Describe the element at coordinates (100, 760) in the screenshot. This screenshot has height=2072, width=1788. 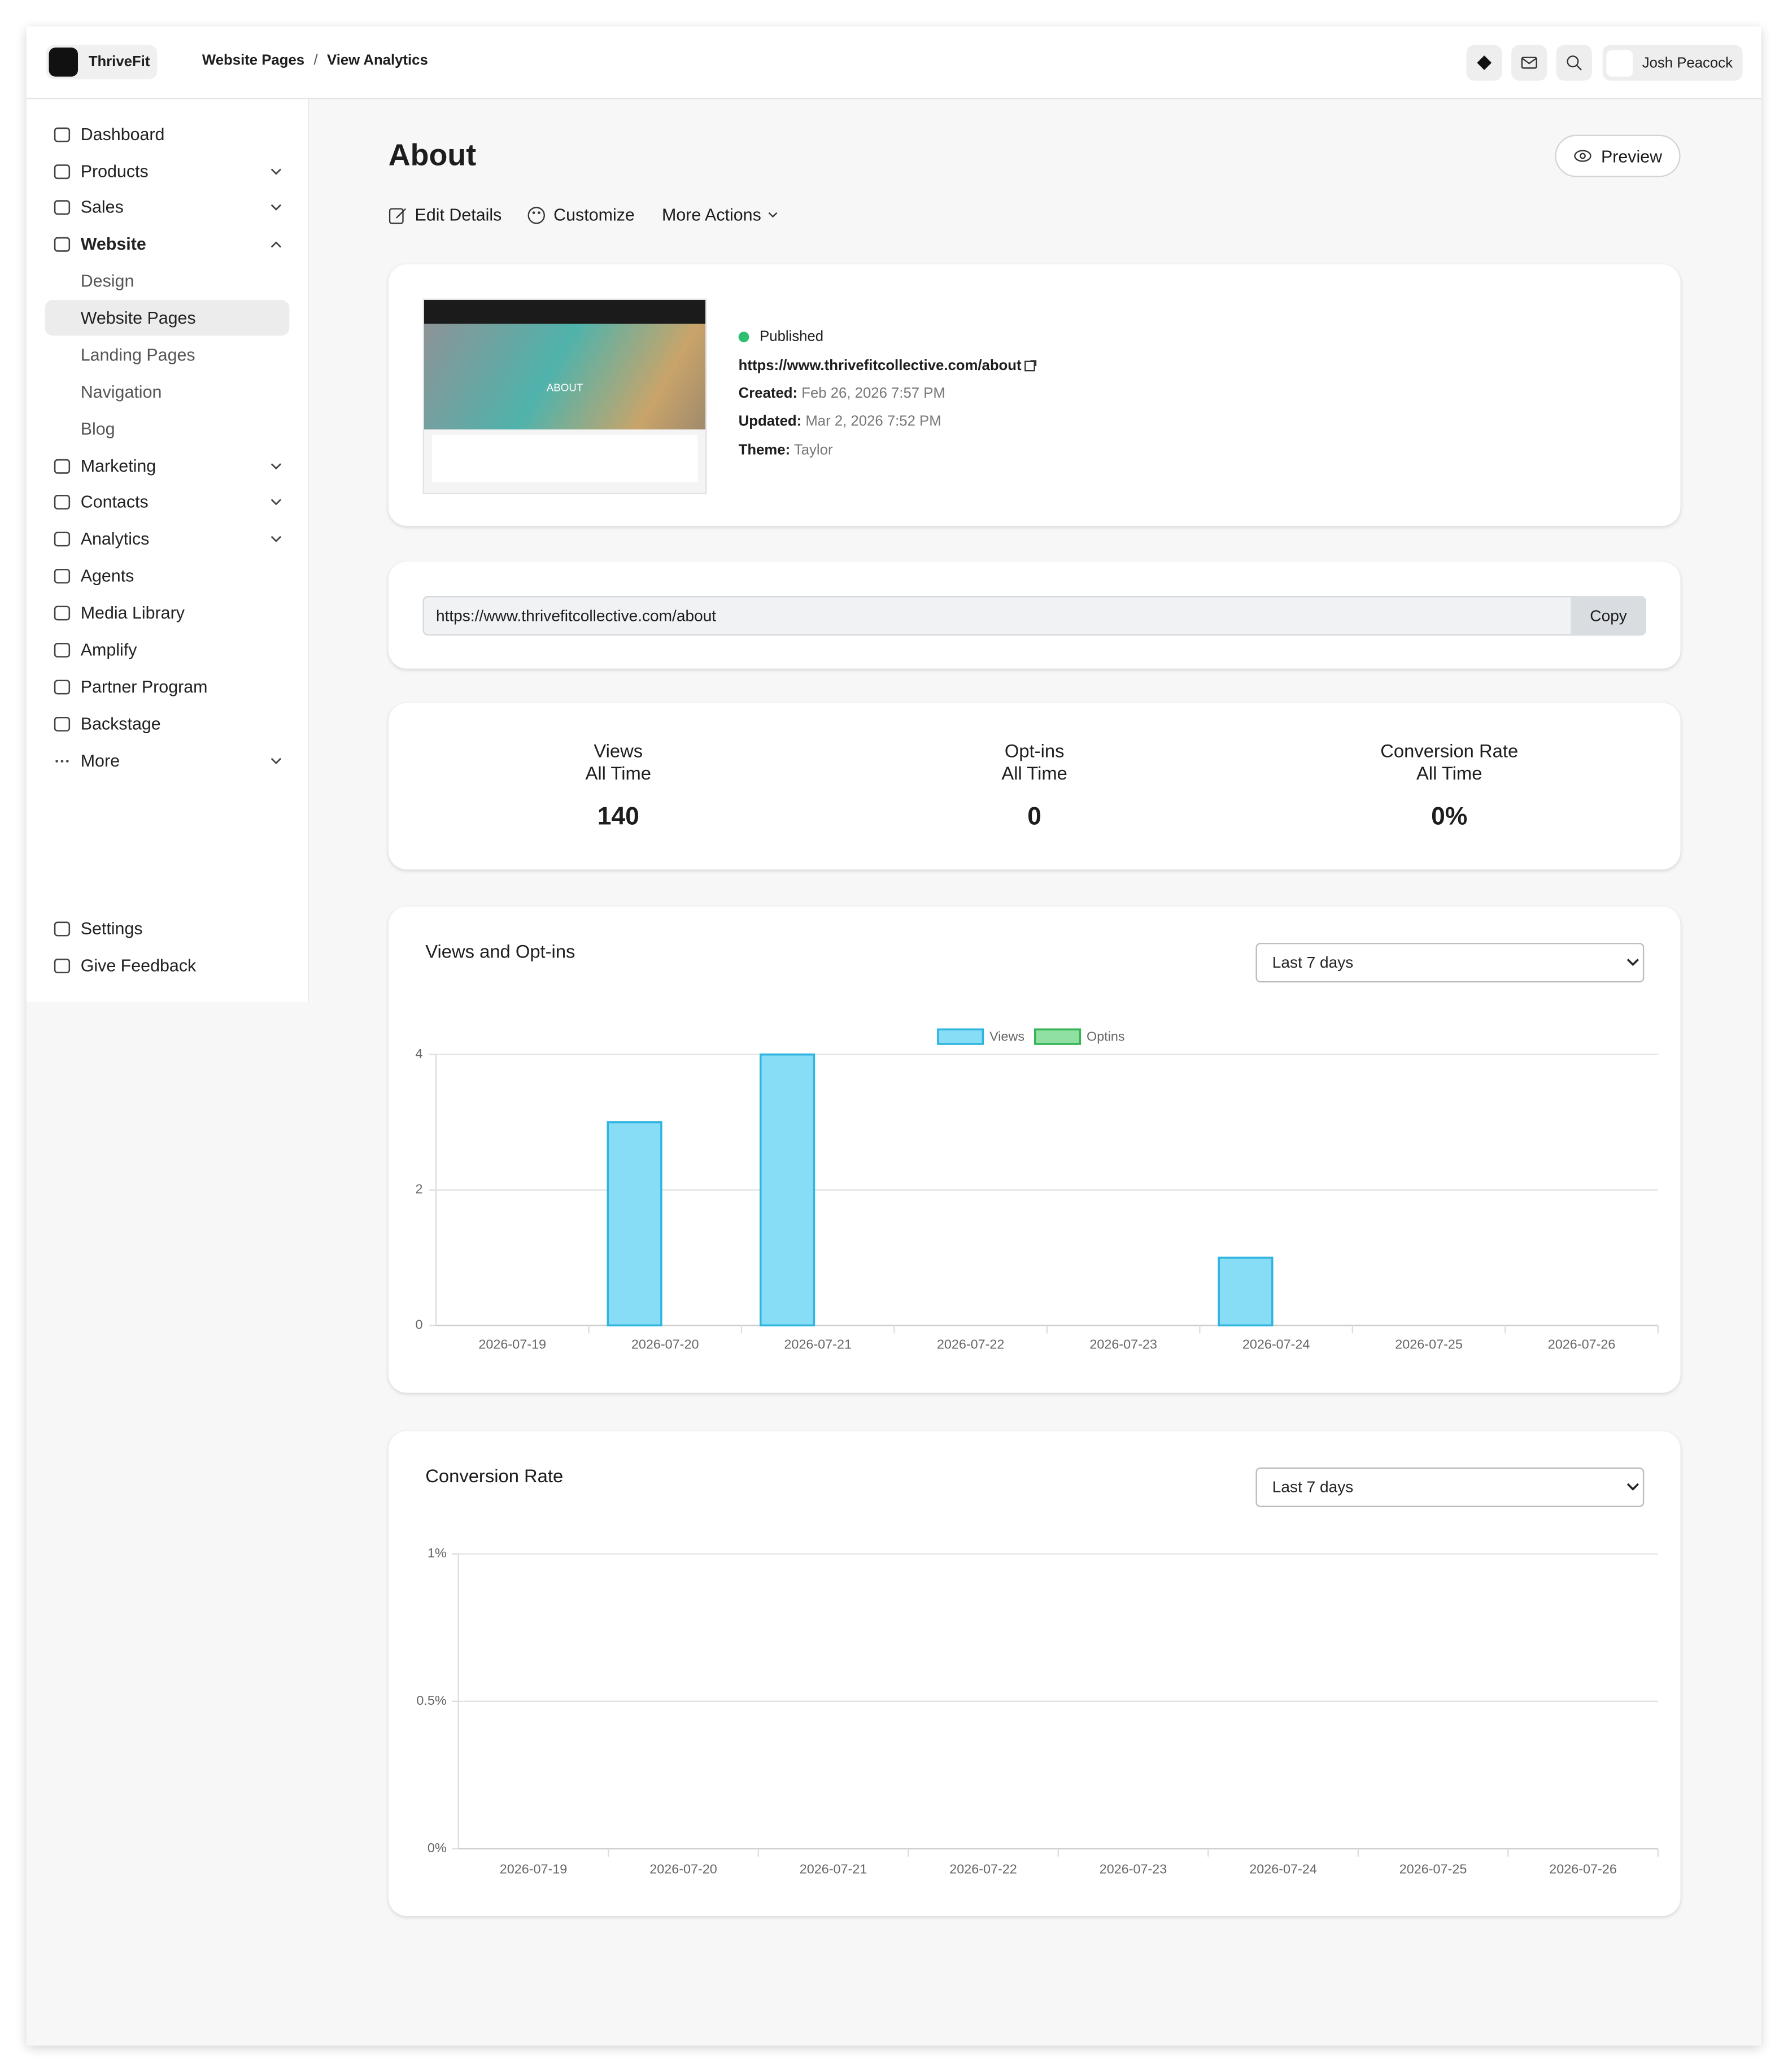
I see `nav-item: More` at that location.